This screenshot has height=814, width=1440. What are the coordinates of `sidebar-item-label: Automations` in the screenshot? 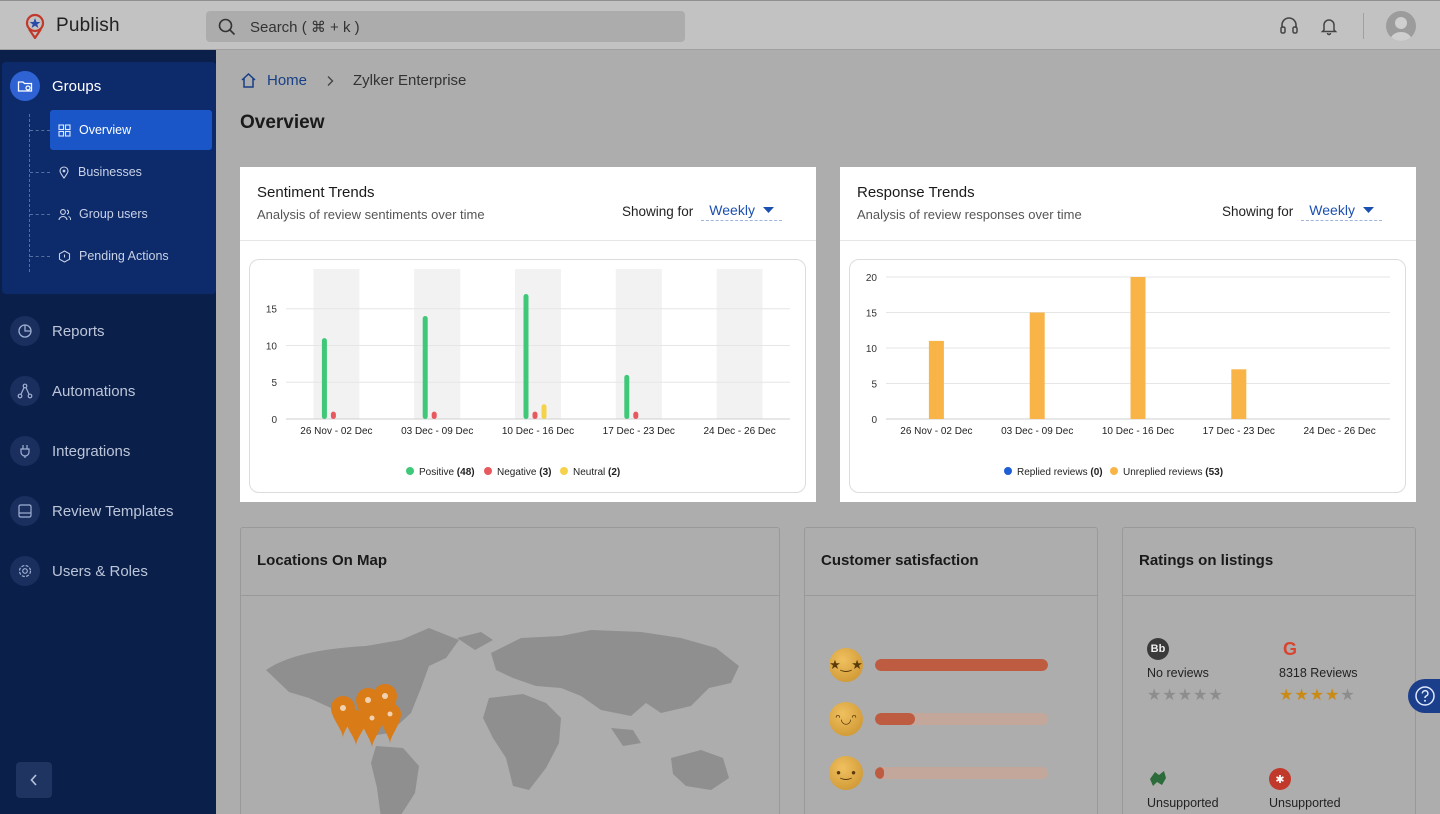 It's located at (94, 391).